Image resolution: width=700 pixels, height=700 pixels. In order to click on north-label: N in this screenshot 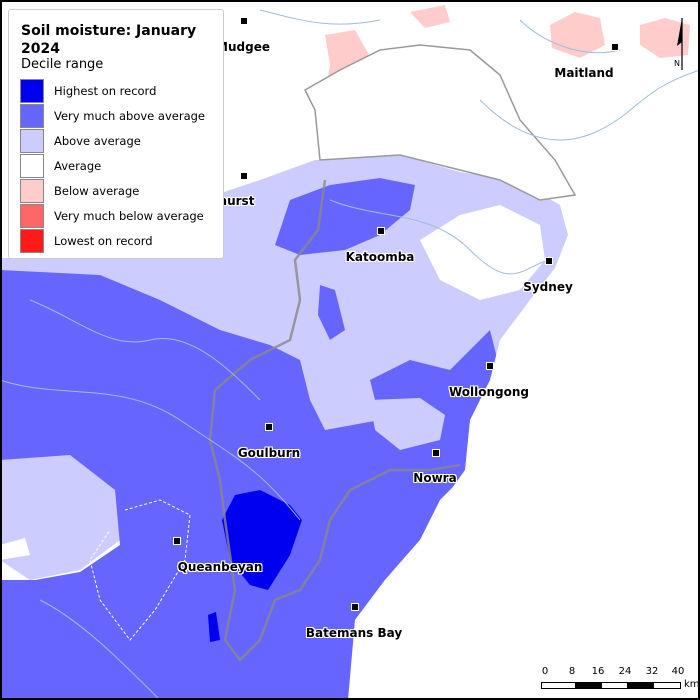, I will do `click(677, 63)`.